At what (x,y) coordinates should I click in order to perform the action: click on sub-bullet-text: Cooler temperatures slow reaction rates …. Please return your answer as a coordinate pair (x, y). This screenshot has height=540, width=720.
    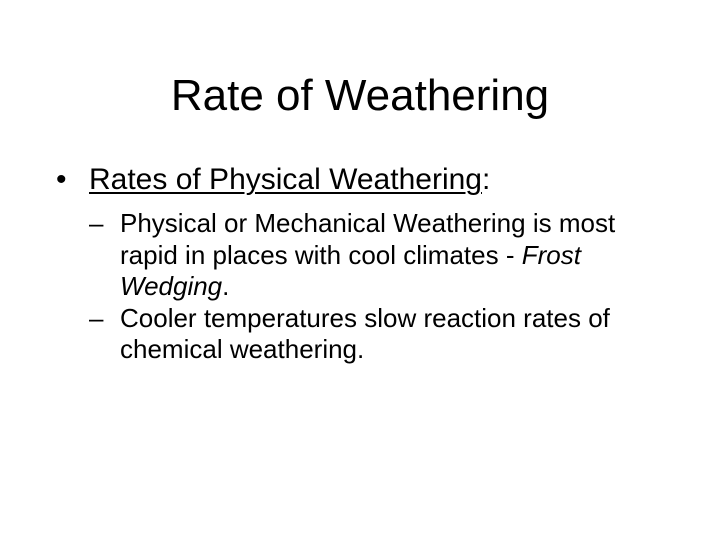
    Looking at the image, I should click on (365, 333).